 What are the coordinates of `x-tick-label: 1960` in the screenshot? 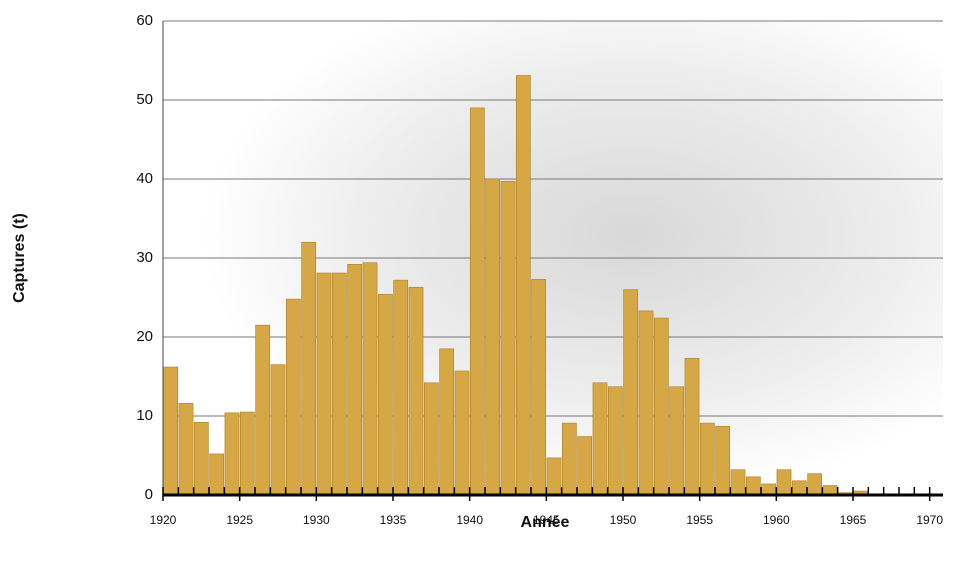 It's located at (776, 520).